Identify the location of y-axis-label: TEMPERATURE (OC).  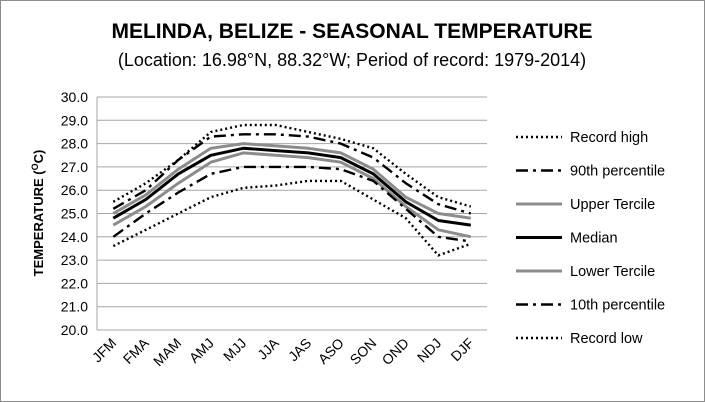
(38, 213).